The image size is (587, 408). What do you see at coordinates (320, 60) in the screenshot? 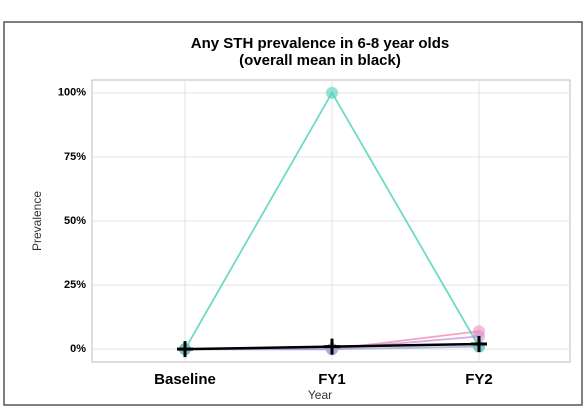
I see `chart-title: (overall mean in black)` at bounding box center [320, 60].